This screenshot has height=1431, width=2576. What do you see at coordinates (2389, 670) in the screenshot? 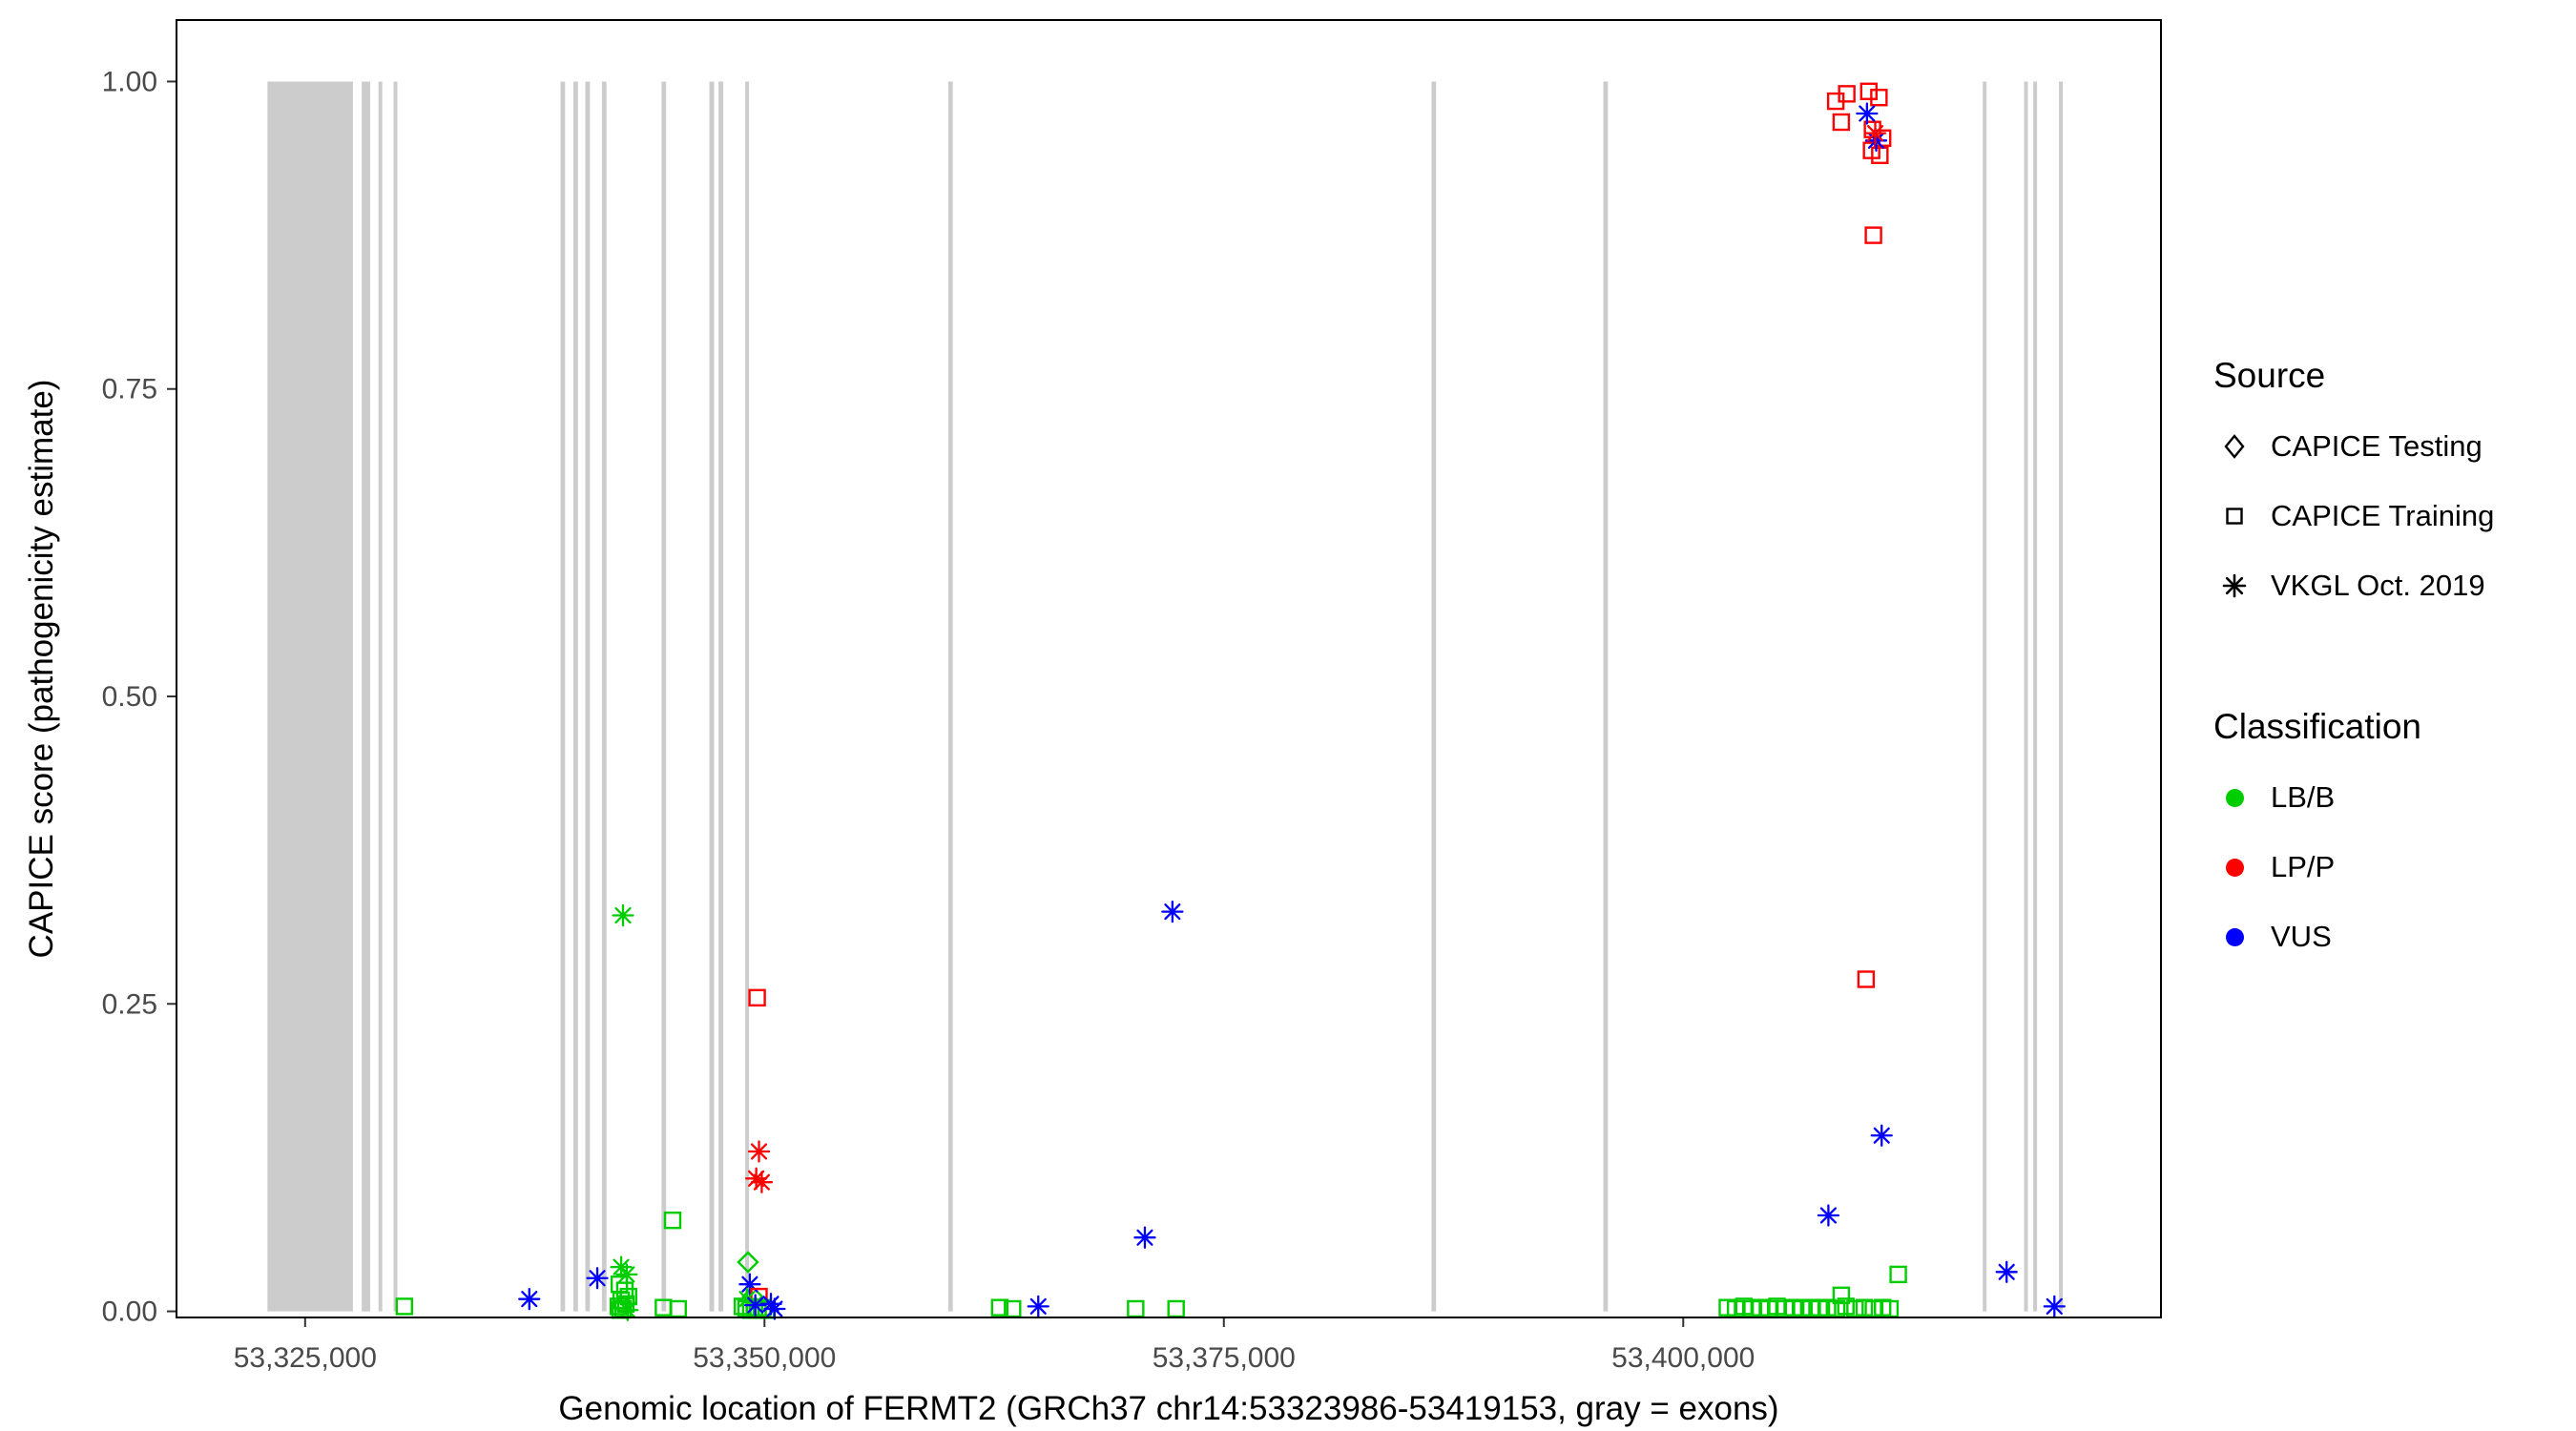
I see `legend: Source CAPICE Testing CAPICE Training` at bounding box center [2389, 670].